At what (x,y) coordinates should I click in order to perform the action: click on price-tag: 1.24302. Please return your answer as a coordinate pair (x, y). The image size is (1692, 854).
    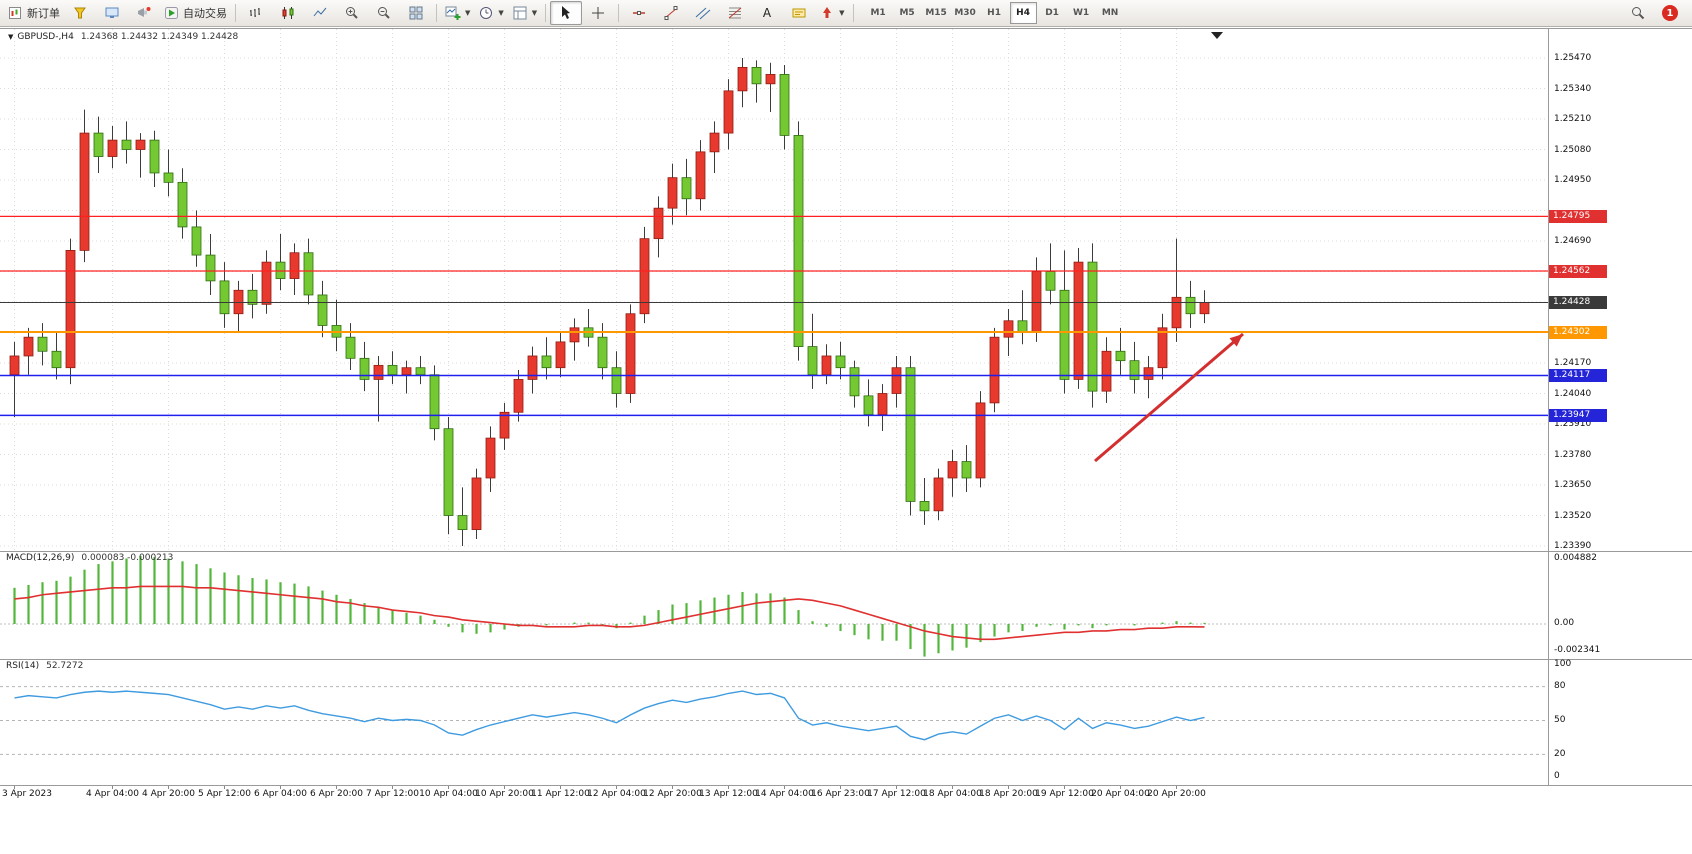
    Looking at the image, I should click on (1578, 332).